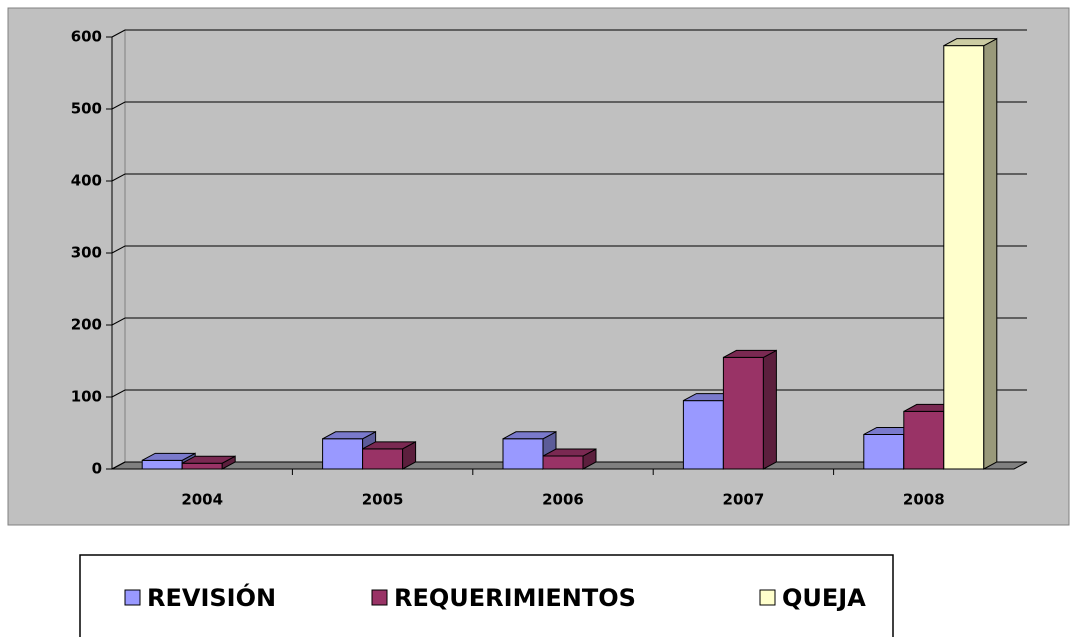  What do you see at coordinates (744, 500) in the screenshot?
I see `x-tick-label: 2007` at bounding box center [744, 500].